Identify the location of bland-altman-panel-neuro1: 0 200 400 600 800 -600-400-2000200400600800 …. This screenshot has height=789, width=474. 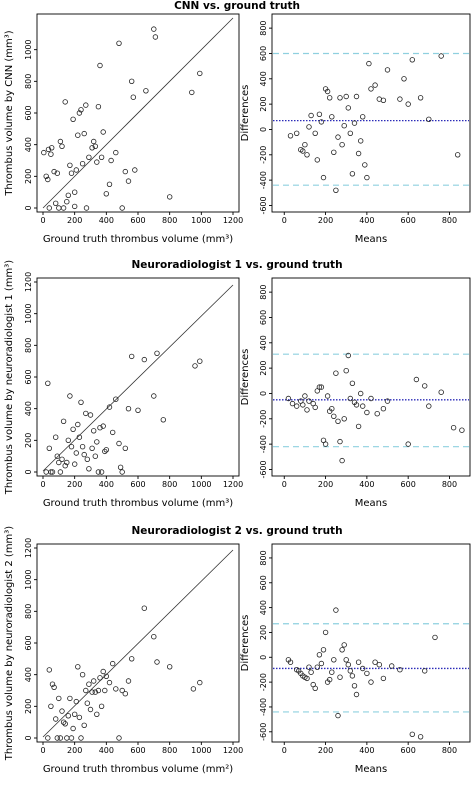
(355, 393).